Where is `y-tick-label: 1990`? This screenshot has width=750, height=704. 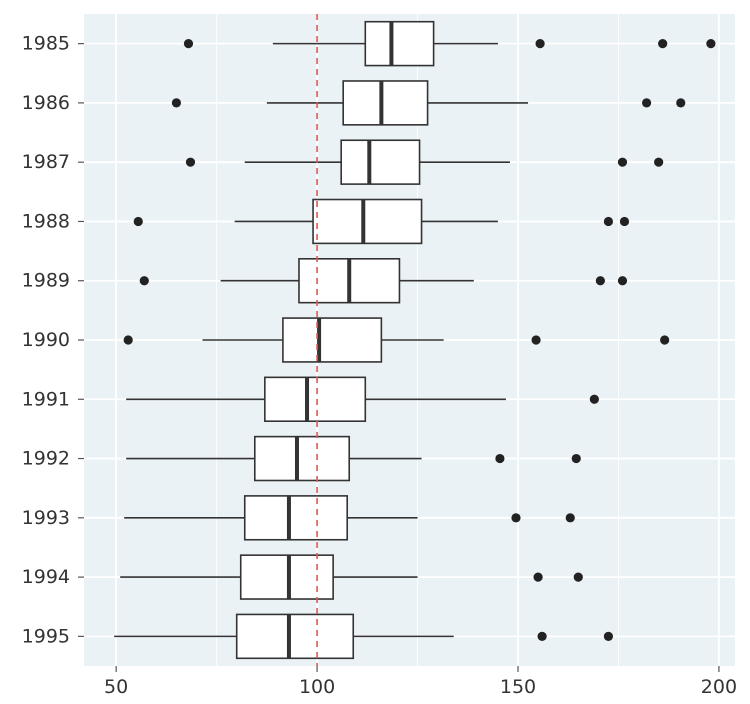 y-tick-label: 1990 is located at coordinates (46, 340).